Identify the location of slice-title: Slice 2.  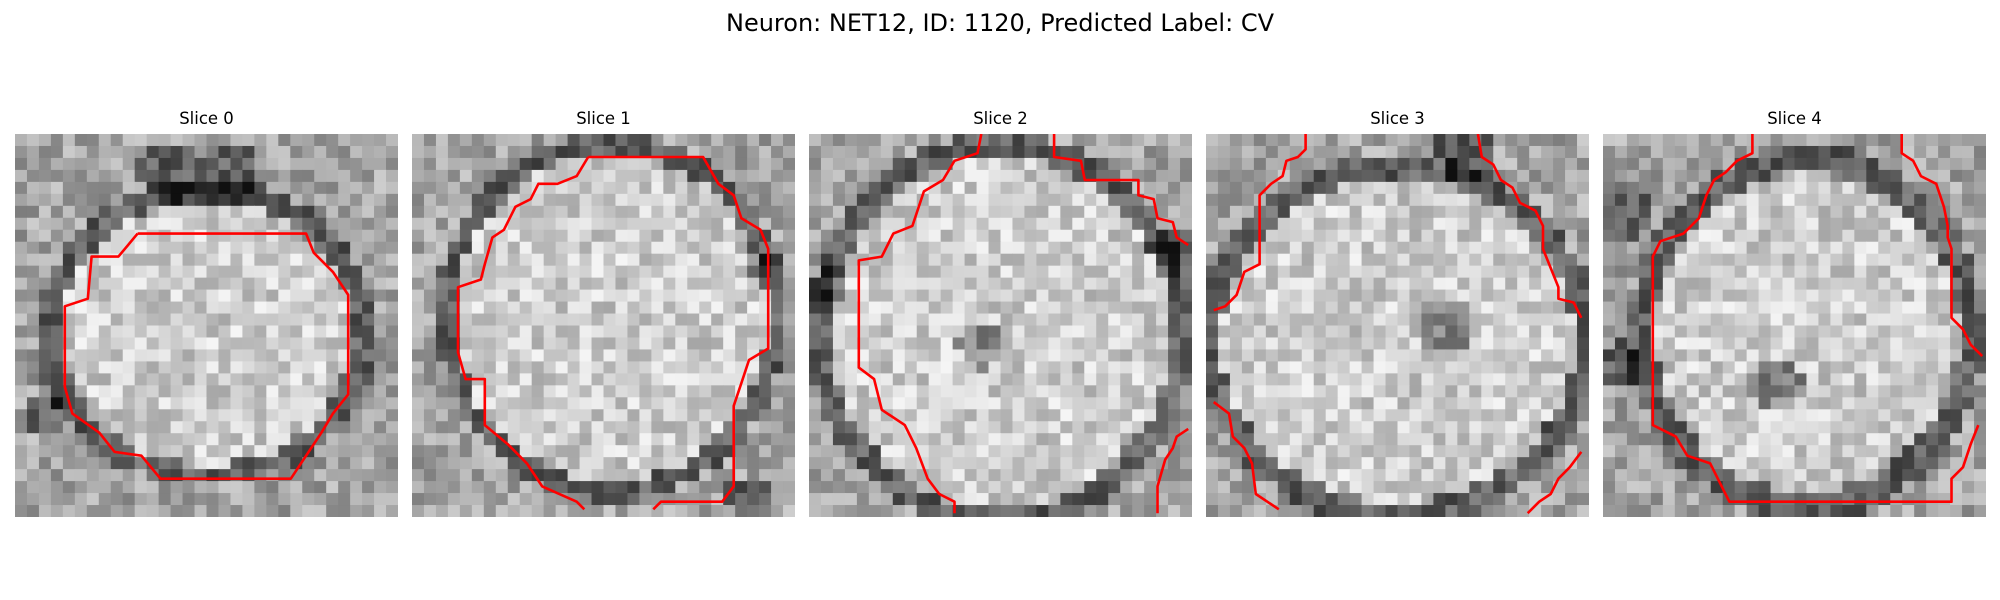
(1000, 118).